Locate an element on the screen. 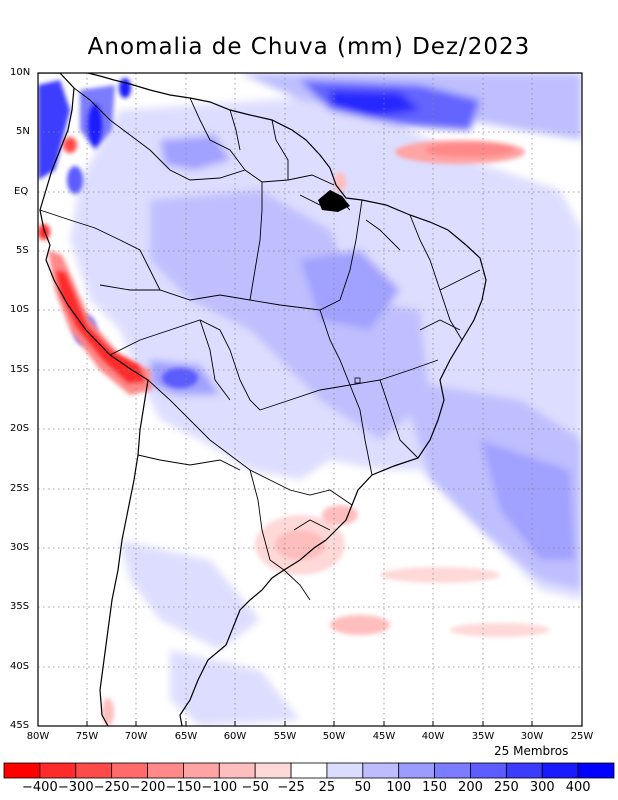  y-tick-label: 5N is located at coordinates (23, 131).